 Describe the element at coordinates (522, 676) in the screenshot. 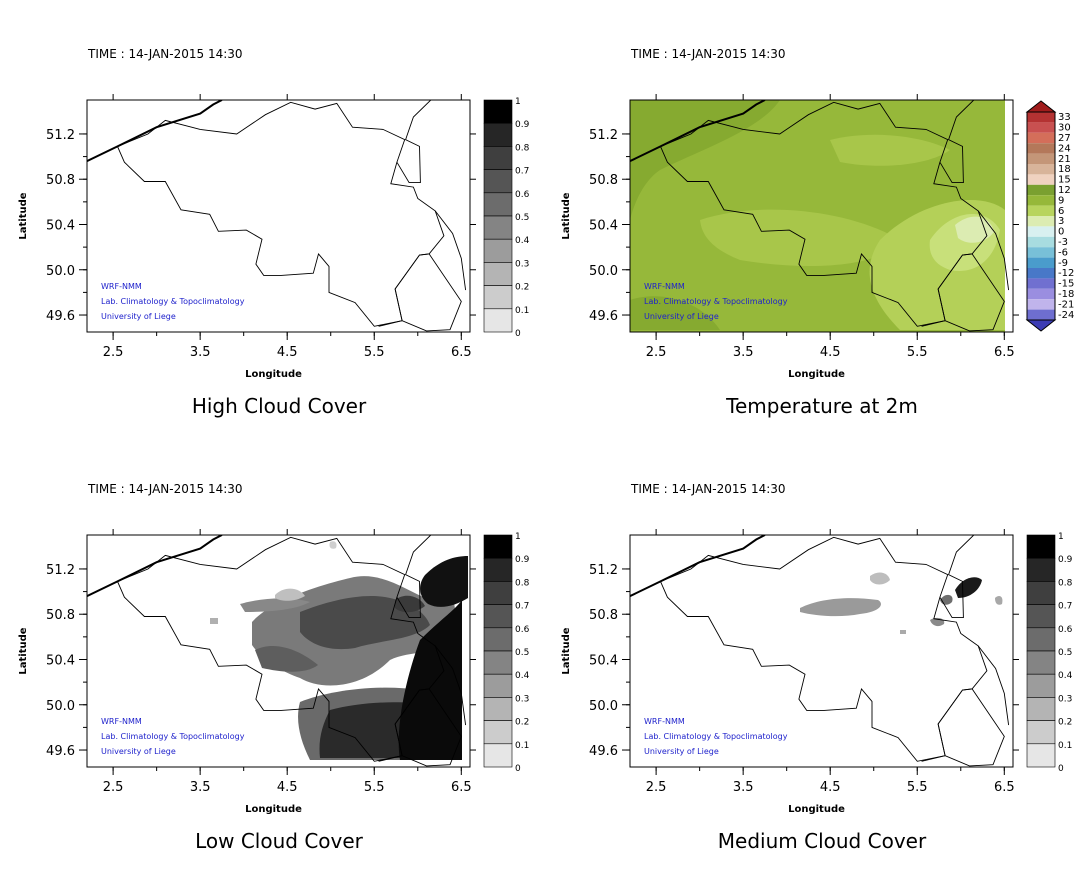

I see `legend-label: 0.4` at that location.